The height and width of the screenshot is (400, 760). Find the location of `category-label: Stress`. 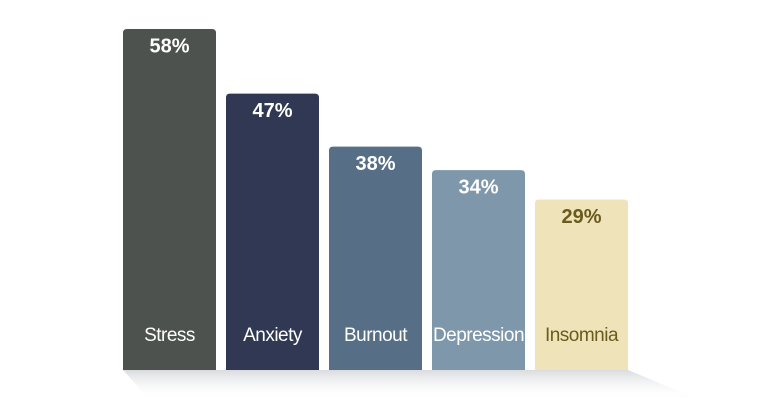

category-label: Stress is located at coordinates (169, 335).